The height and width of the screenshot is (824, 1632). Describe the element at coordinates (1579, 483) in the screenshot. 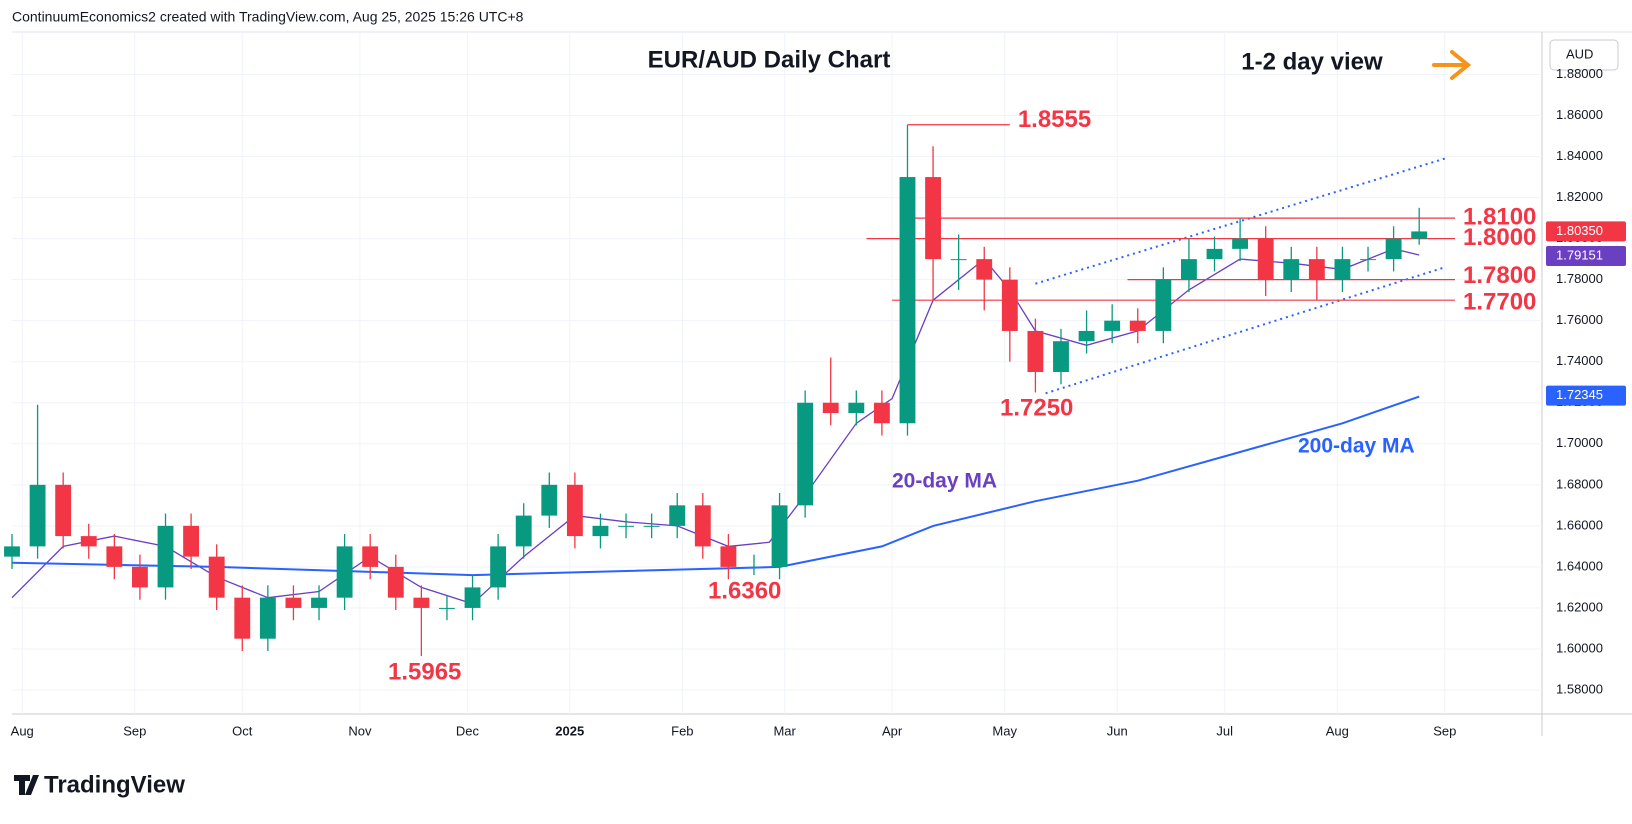

I see `y-tick-label: 1.68000` at that location.